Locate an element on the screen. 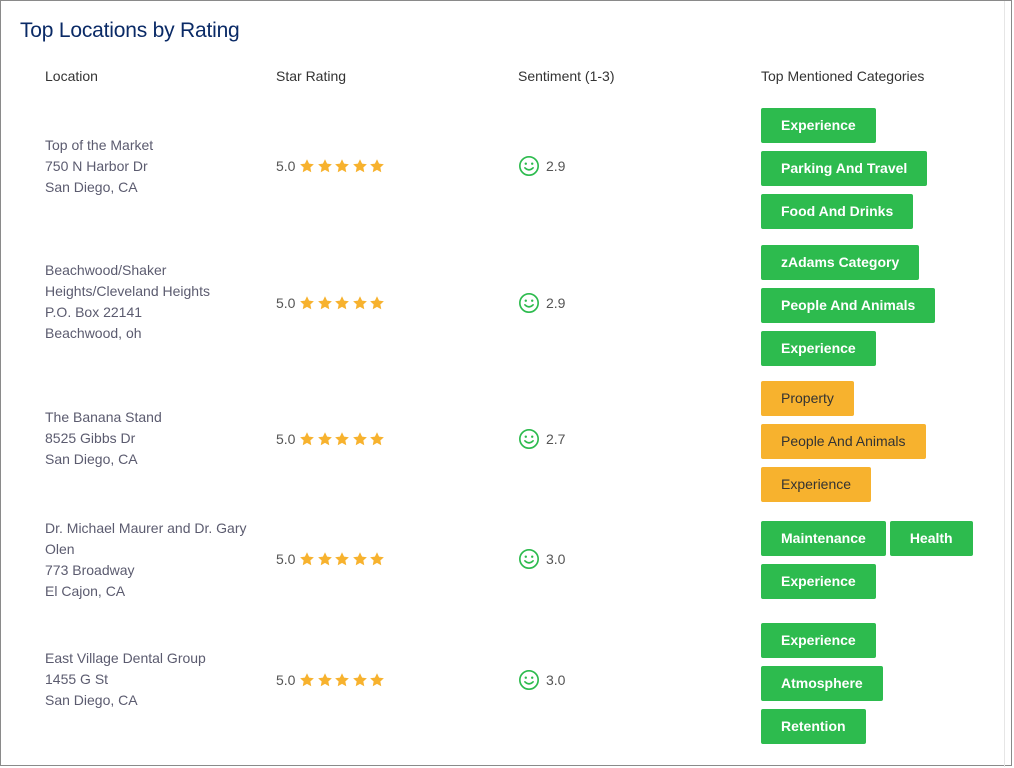 This screenshot has height=768, width=1014. column-header-categories: Top Mentioned Categories is located at coordinates (843, 76).